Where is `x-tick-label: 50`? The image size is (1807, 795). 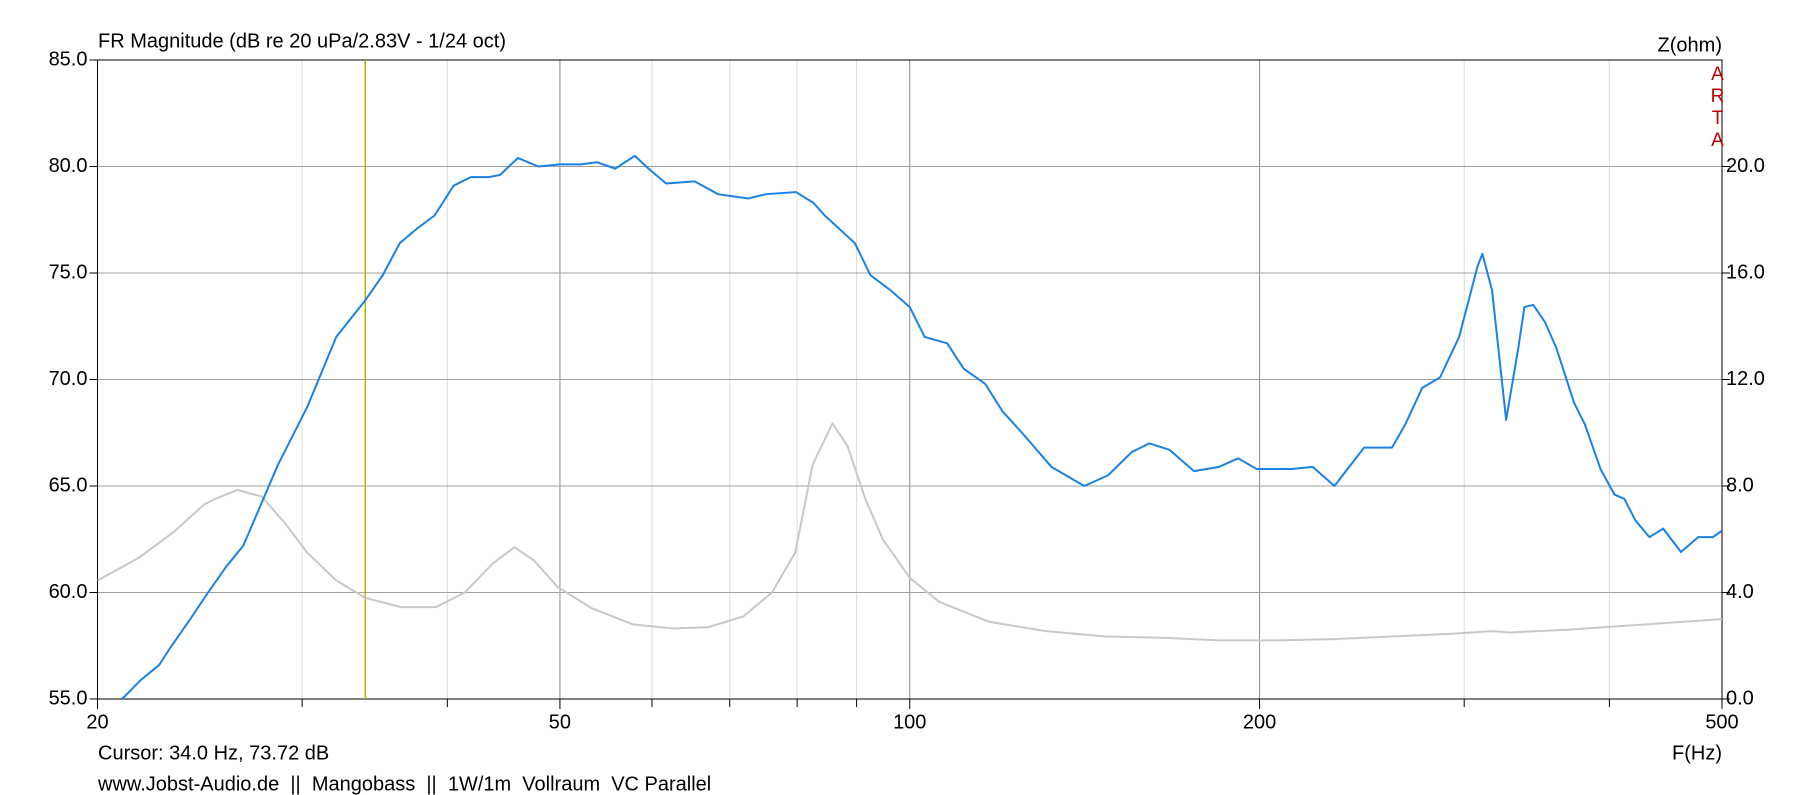 x-tick-label: 50 is located at coordinates (560, 722).